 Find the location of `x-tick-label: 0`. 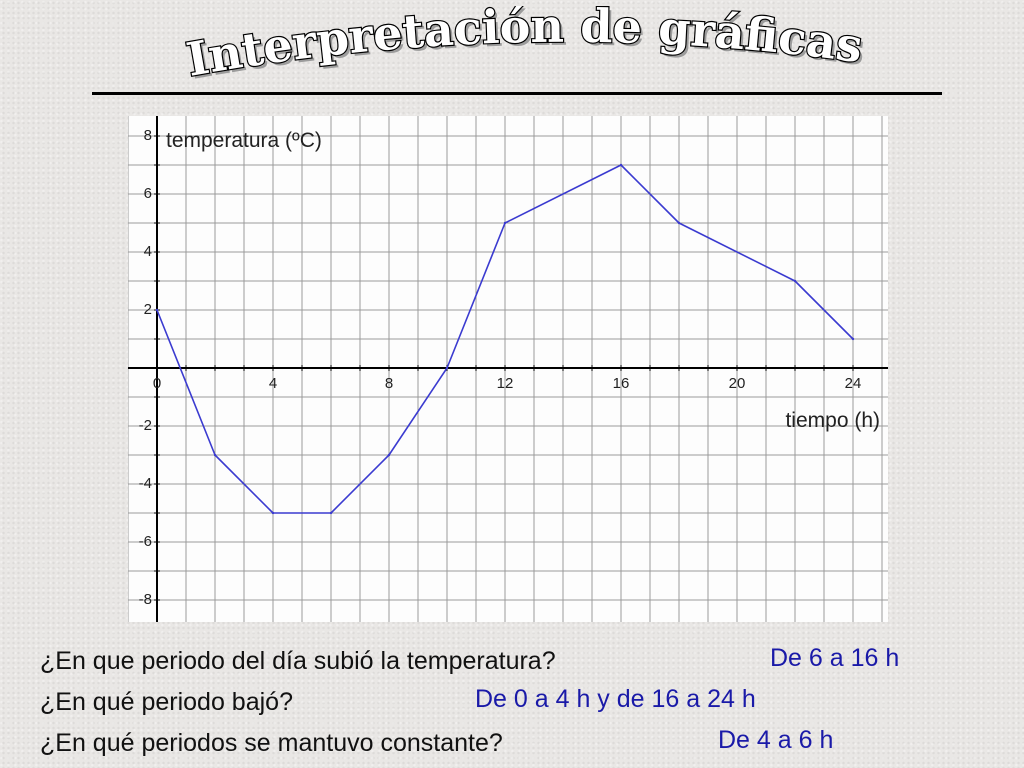

x-tick-label: 0 is located at coordinates (157, 383).